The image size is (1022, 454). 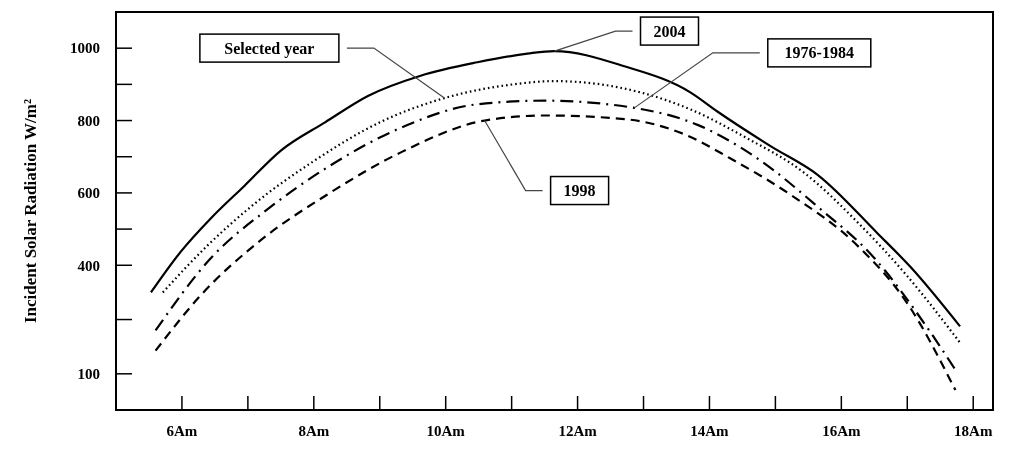 I want to click on y-tick-label: 600, so click(x=88, y=193).